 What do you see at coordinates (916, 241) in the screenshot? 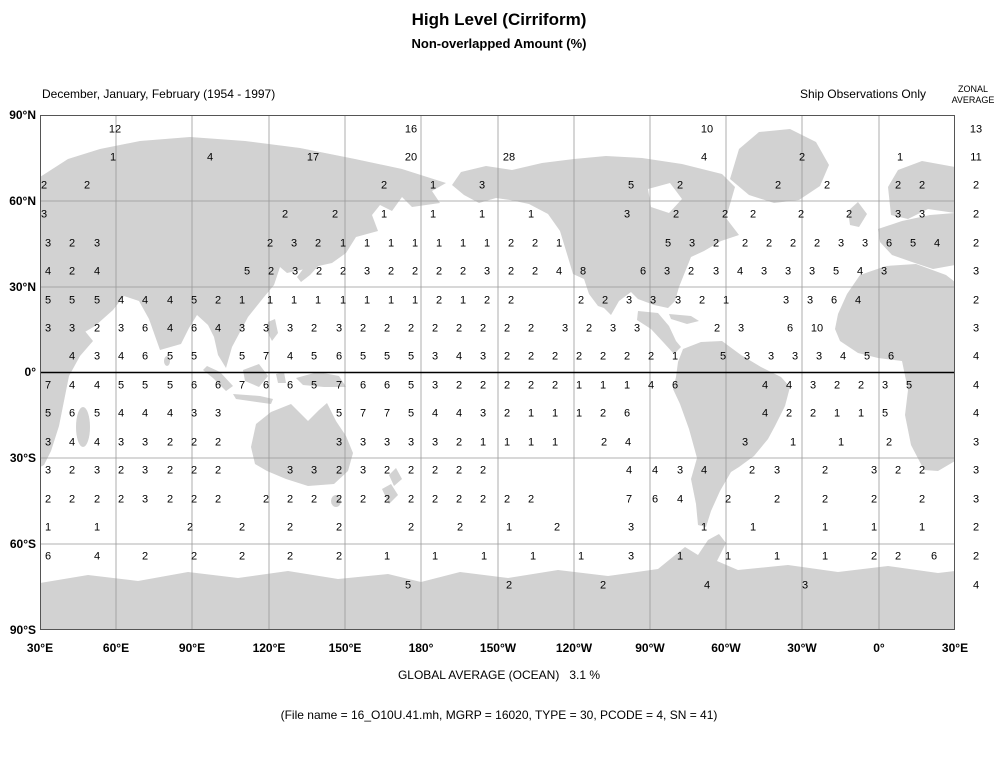
I see `landmass-europe` at bounding box center [916, 241].